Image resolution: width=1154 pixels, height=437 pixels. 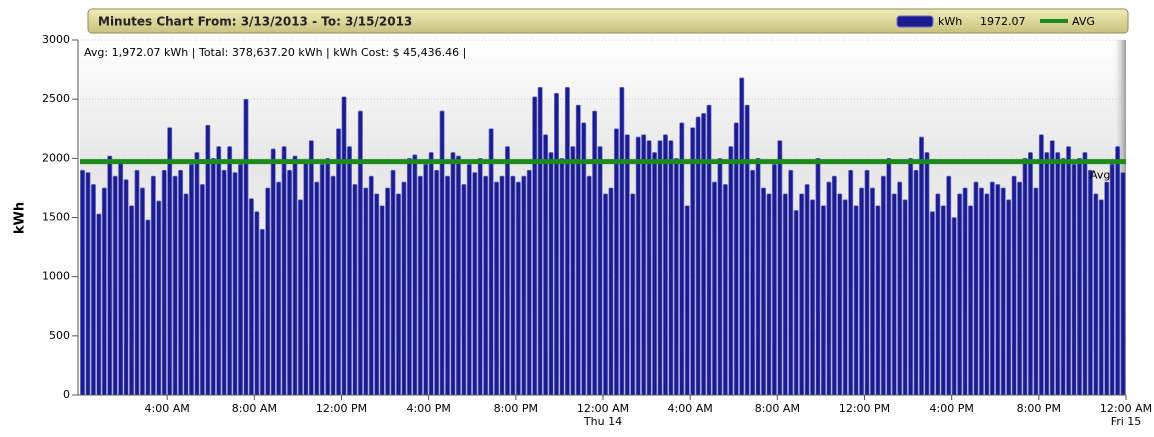 What do you see at coordinates (864, 408) in the screenshot?
I see `x-tick-label: 12:00 PM` at bounding box center [864, 408].